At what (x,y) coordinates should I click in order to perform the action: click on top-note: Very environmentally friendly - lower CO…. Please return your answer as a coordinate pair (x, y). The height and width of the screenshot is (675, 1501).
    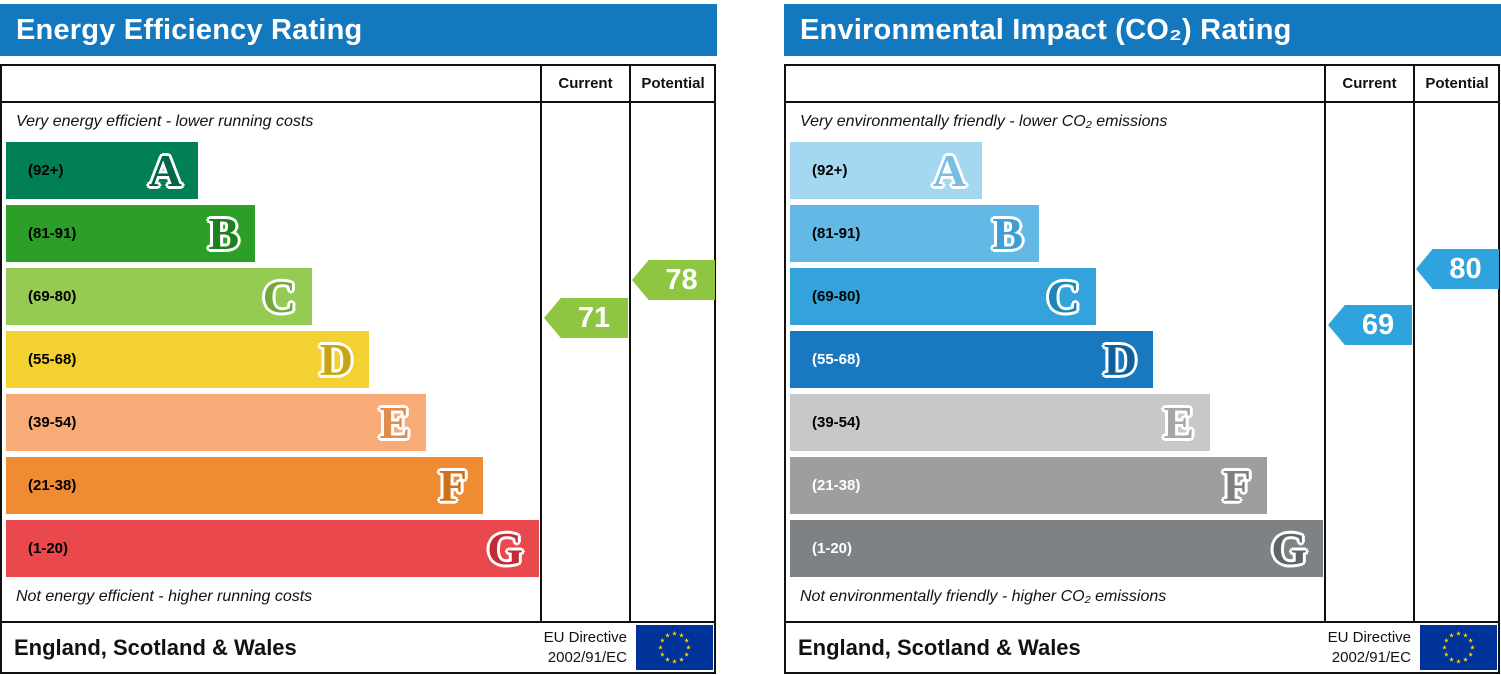
    Looking at the image, I should click on (984, 121).